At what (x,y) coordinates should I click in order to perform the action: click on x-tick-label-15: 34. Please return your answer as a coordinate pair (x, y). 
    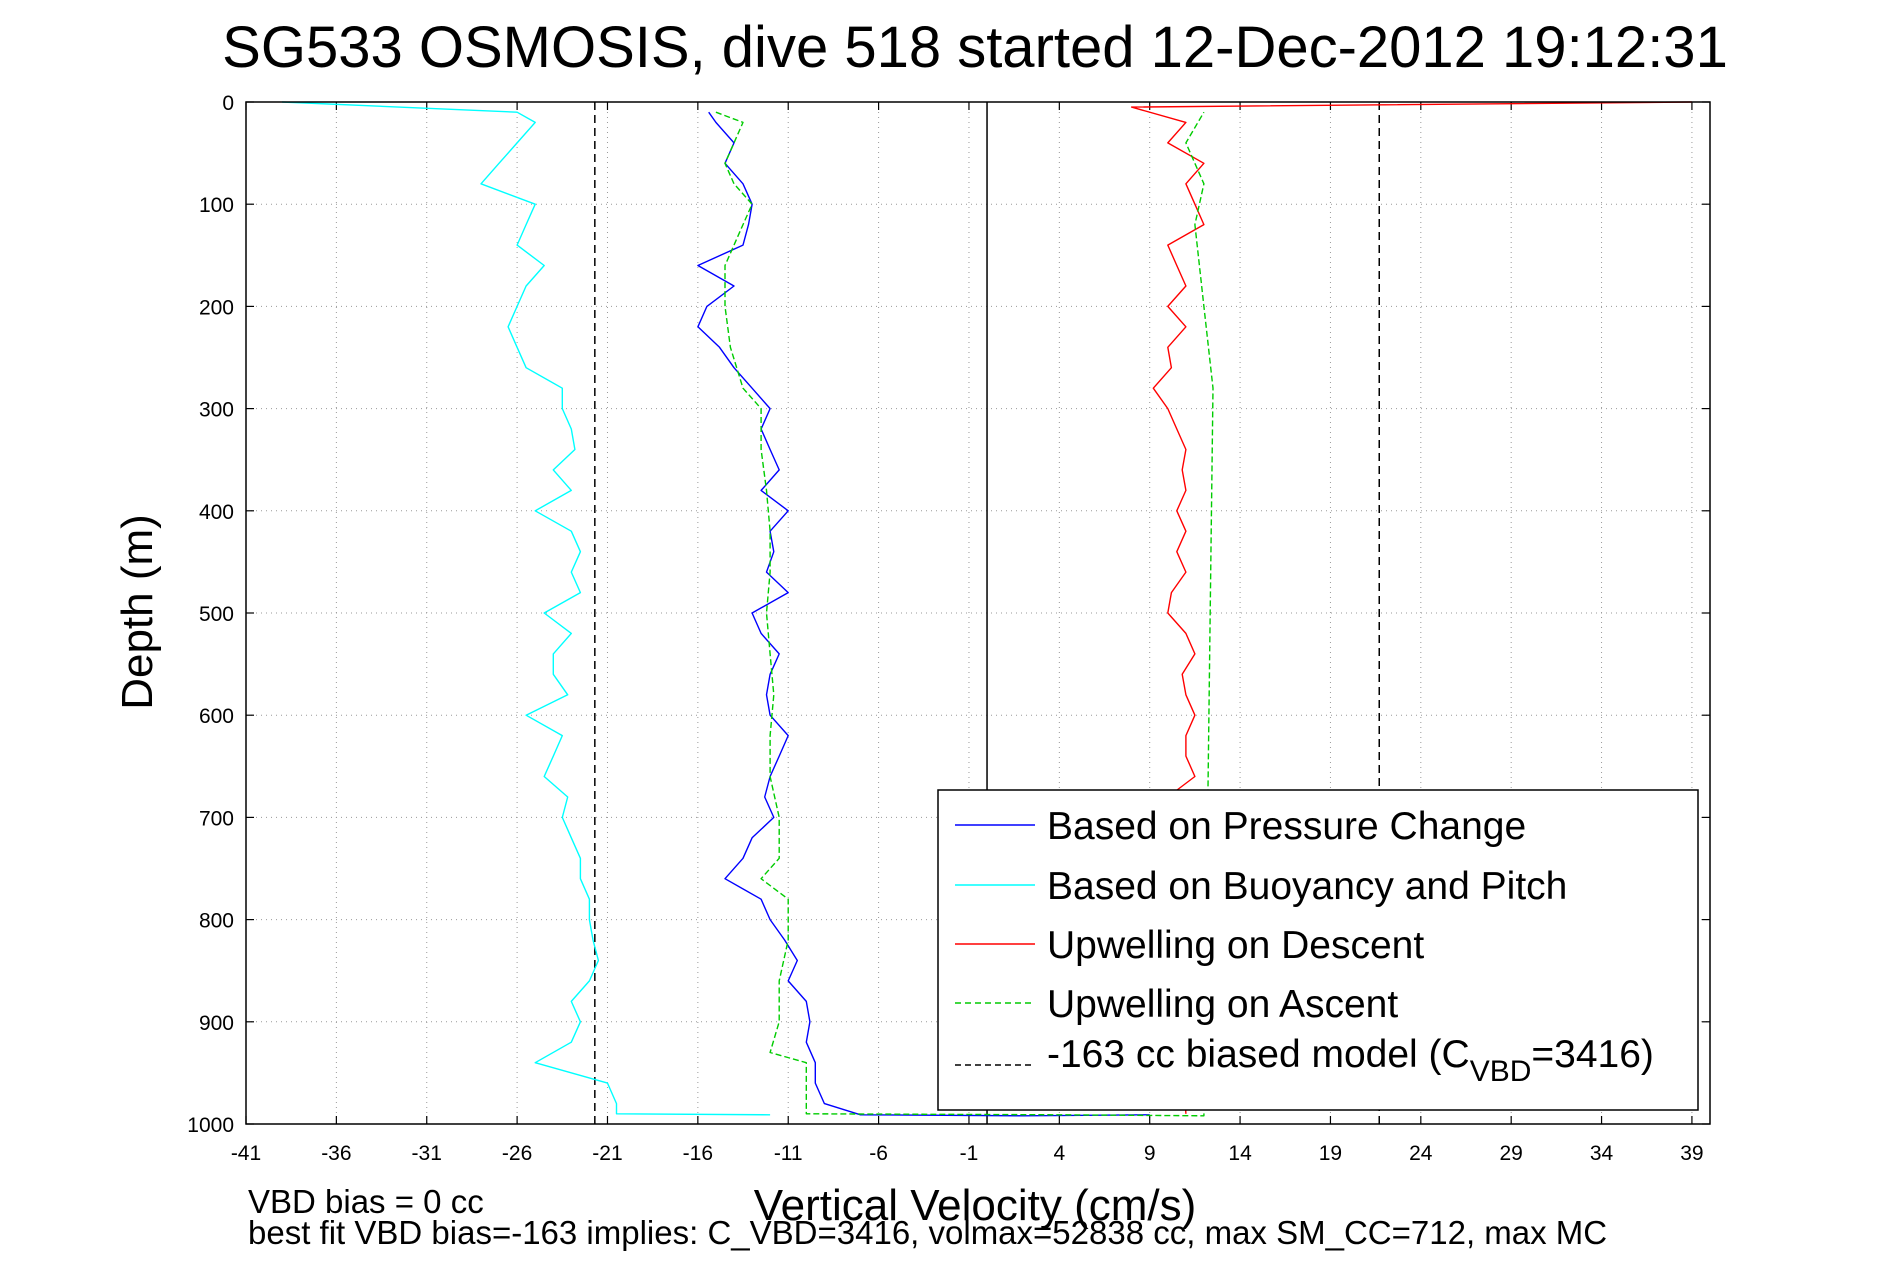
    Looking at the image, I should click on (1602, 1153).